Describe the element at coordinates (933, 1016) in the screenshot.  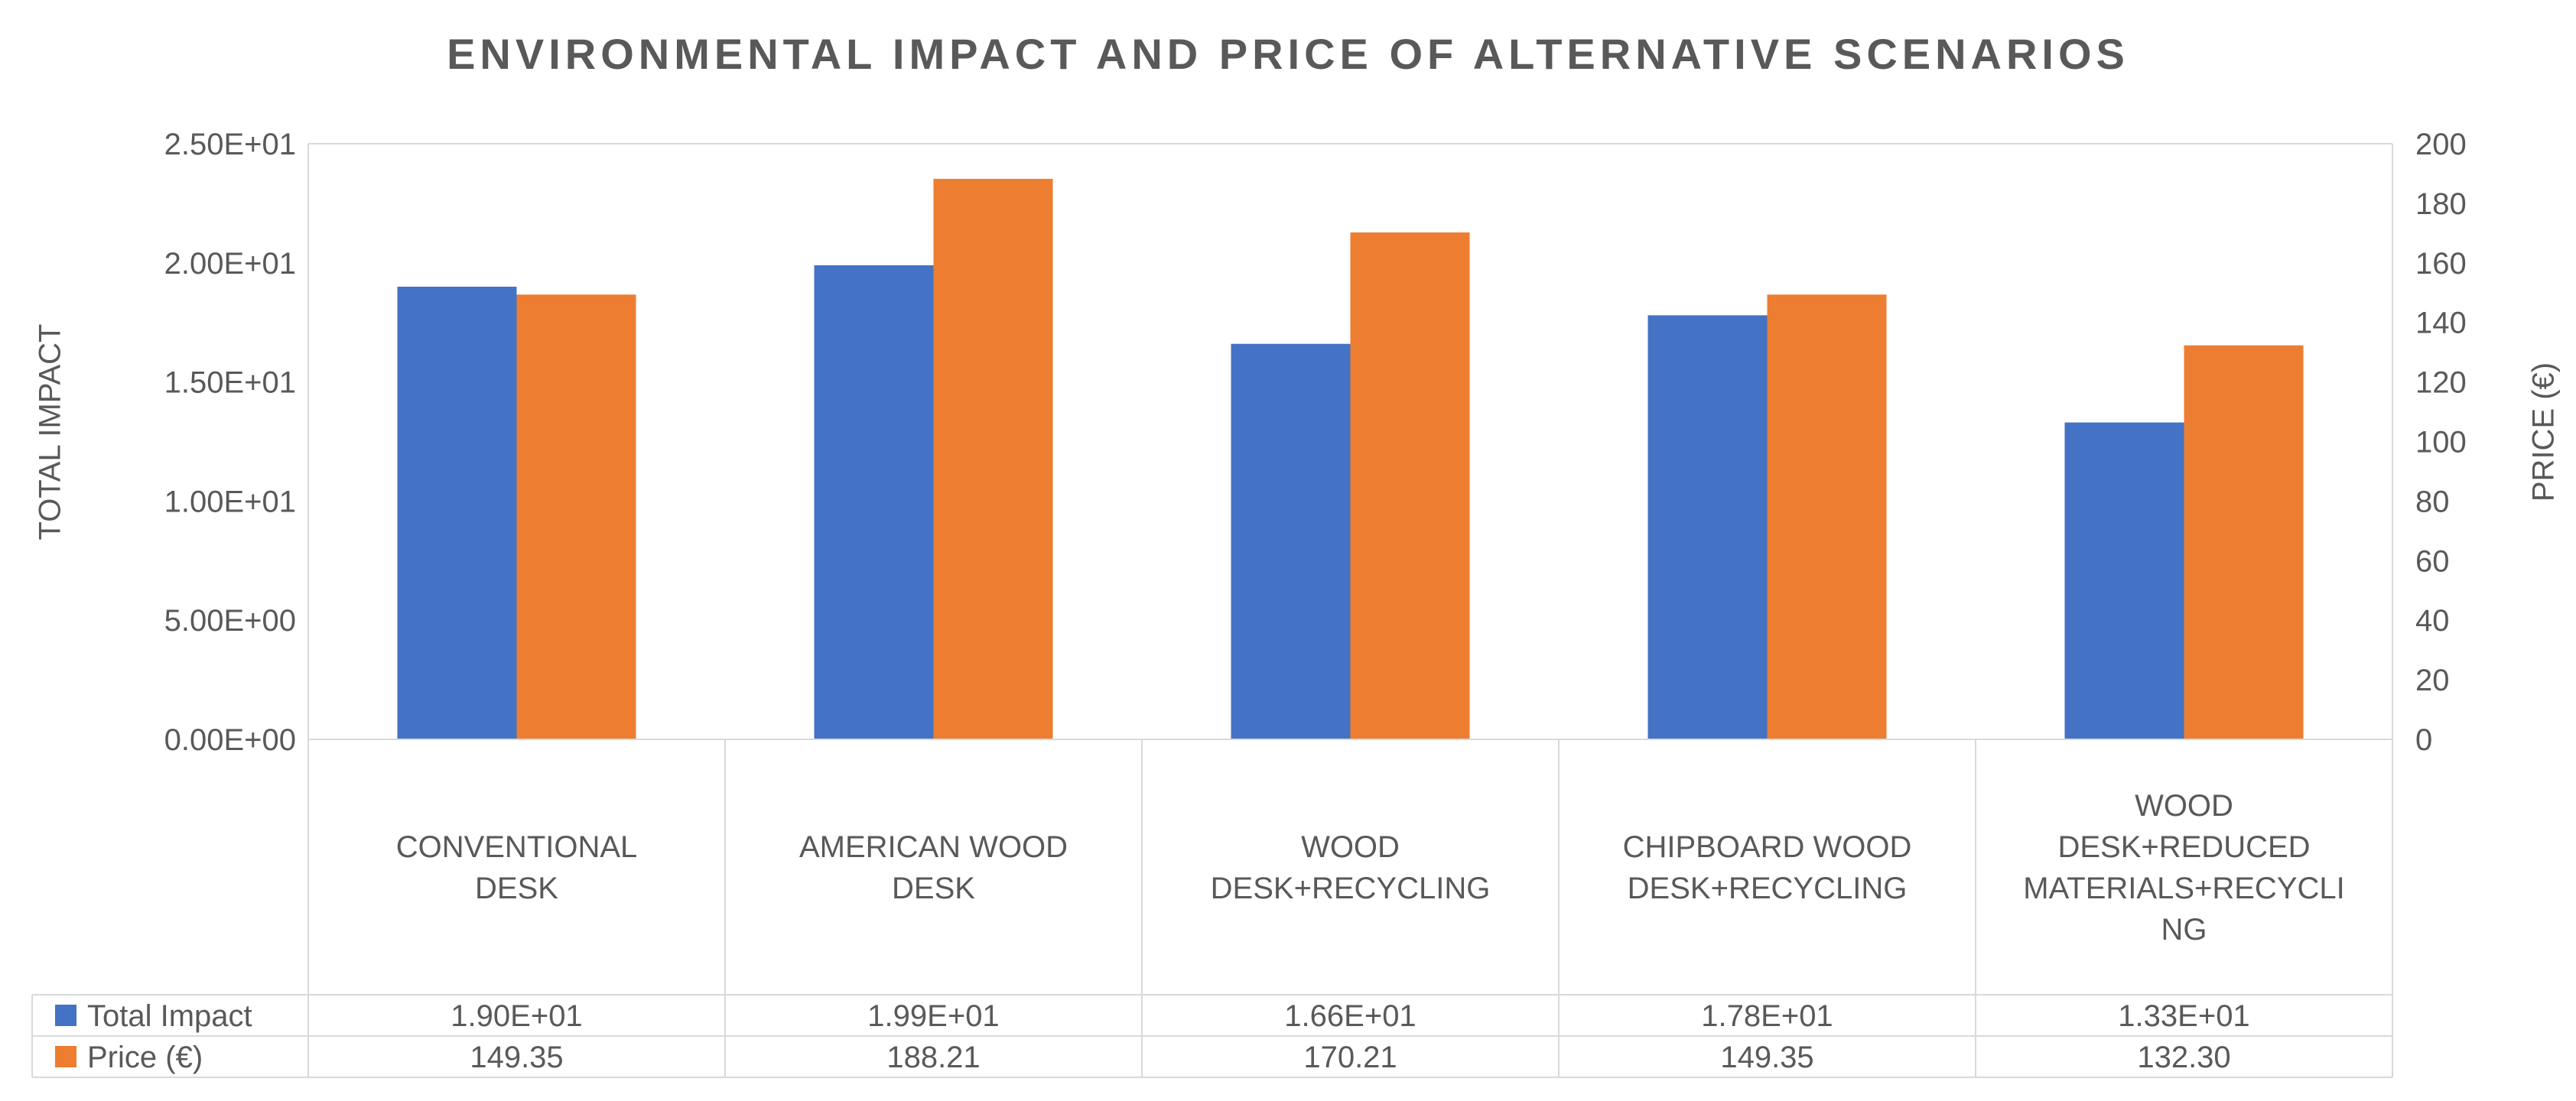
I see `data-label: 1.99E+01` at that location.